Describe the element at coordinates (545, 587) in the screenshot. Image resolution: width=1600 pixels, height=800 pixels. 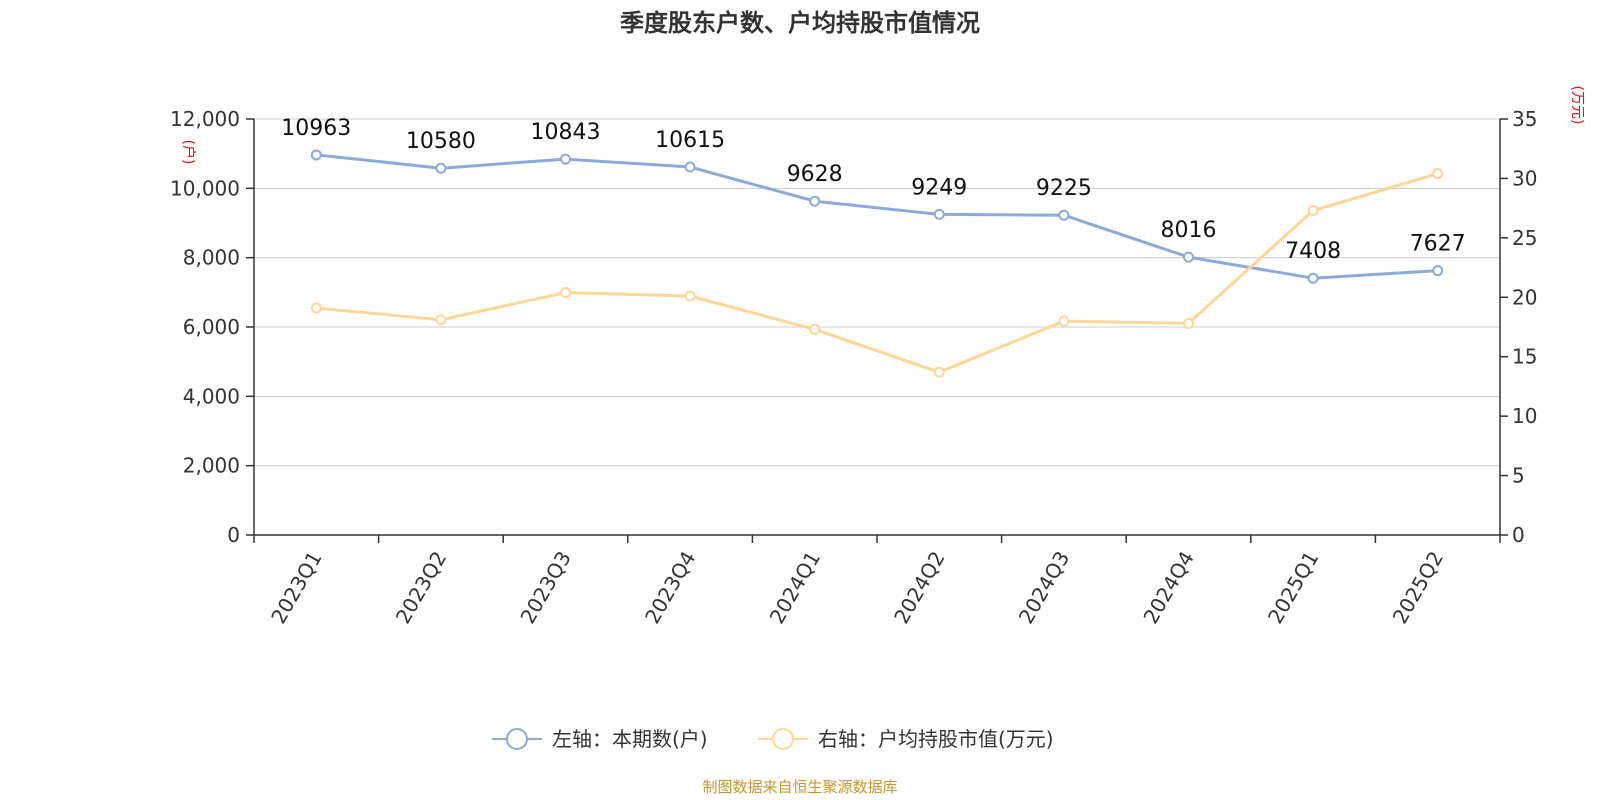
I see `x-axis-tick-label: 2023Q3` at that location.